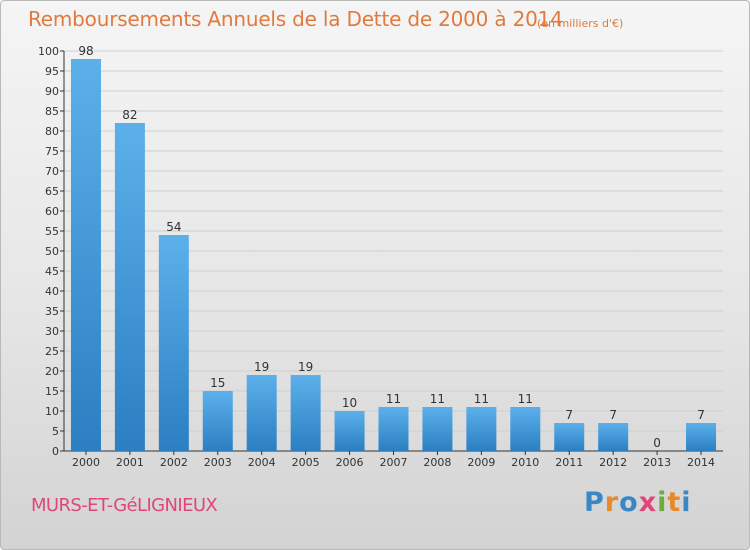  I want to click on y-tick-label: 80, so click(52, 131).